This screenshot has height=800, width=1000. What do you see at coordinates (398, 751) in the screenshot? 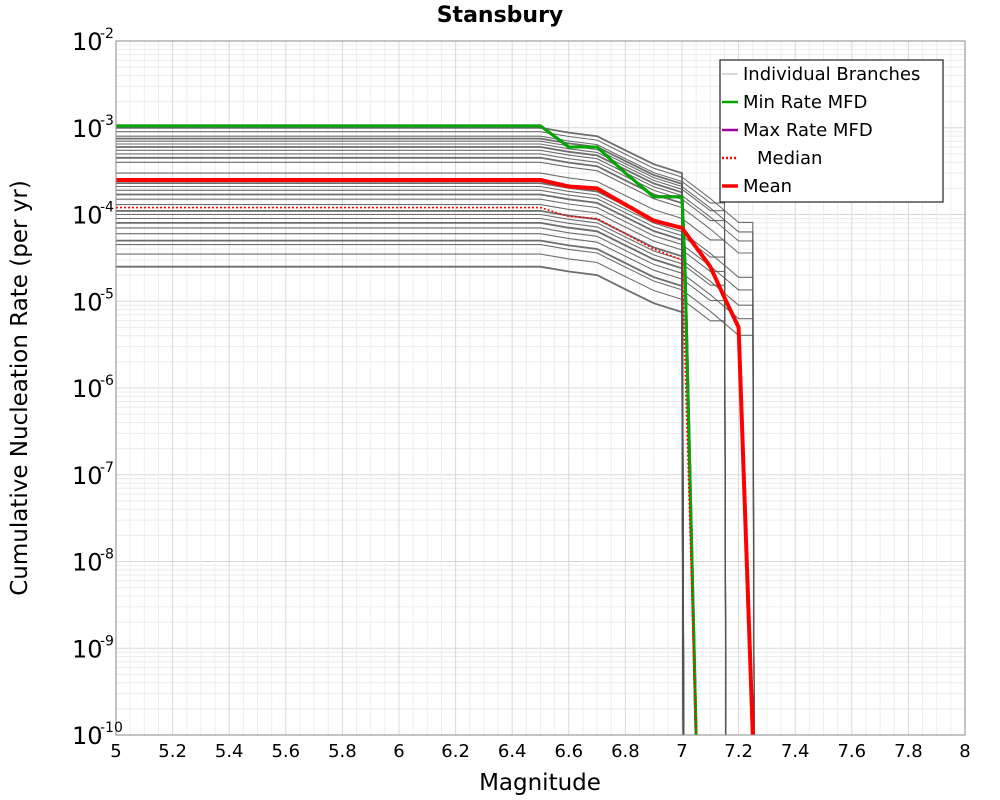
I see `x-tick-label: 6` at bounding box center [398, 751].